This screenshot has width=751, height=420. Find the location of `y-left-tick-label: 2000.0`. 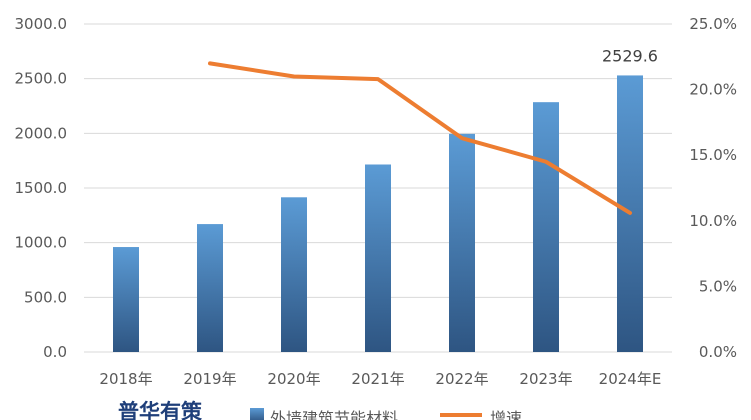

y-left-tick-label: 2000.0 is located at coordinates (41, 133).